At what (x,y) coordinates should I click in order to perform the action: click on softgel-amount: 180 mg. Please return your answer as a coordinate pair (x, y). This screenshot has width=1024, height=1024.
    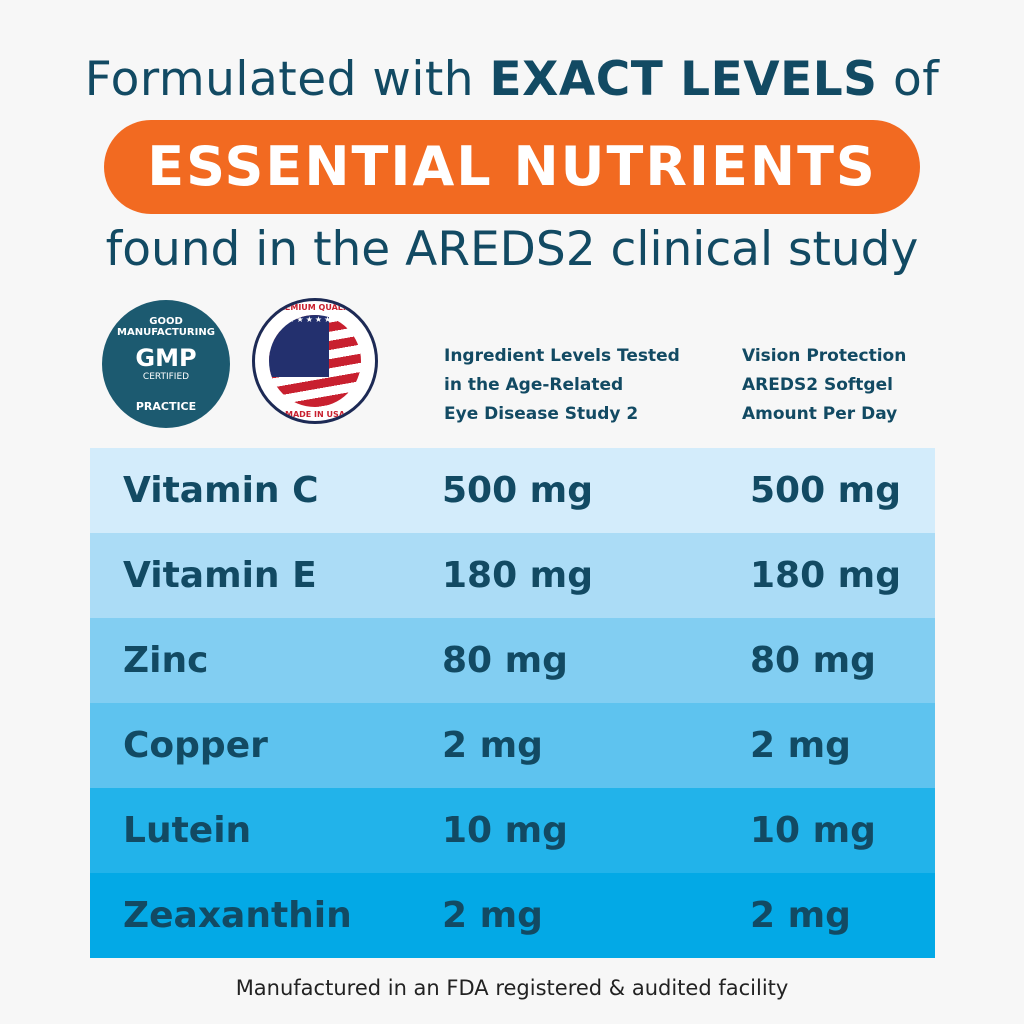
    Looking at the image, I should click on (825, 575).